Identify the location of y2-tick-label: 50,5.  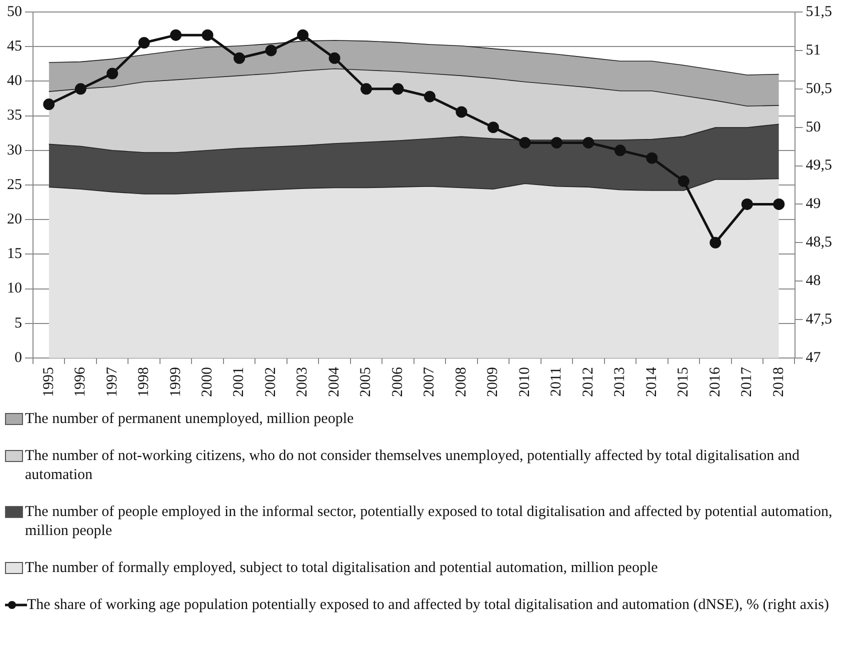
(819, 88).